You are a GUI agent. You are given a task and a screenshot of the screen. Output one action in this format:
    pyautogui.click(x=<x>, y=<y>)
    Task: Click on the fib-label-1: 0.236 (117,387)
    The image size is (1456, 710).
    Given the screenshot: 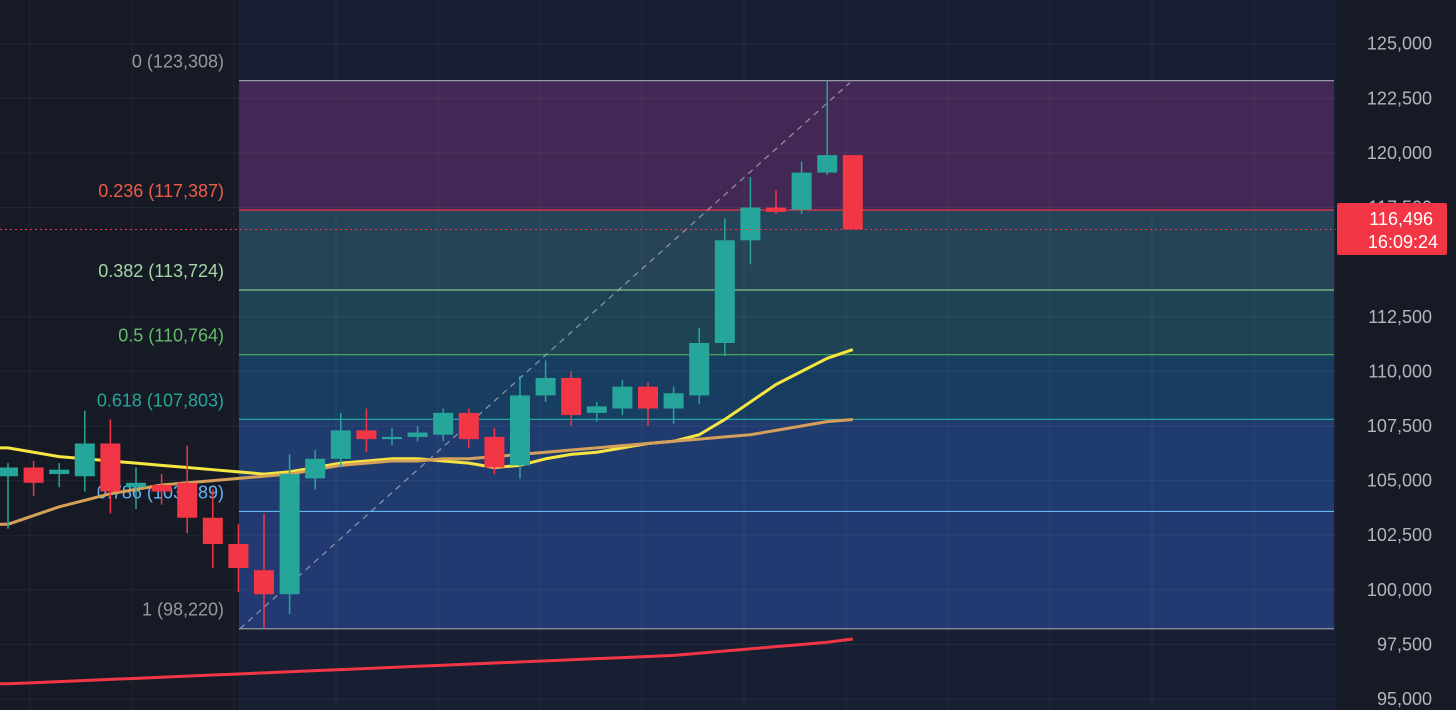 What is the action you would take?
    pyautogui.click(x=161, y=191)
    